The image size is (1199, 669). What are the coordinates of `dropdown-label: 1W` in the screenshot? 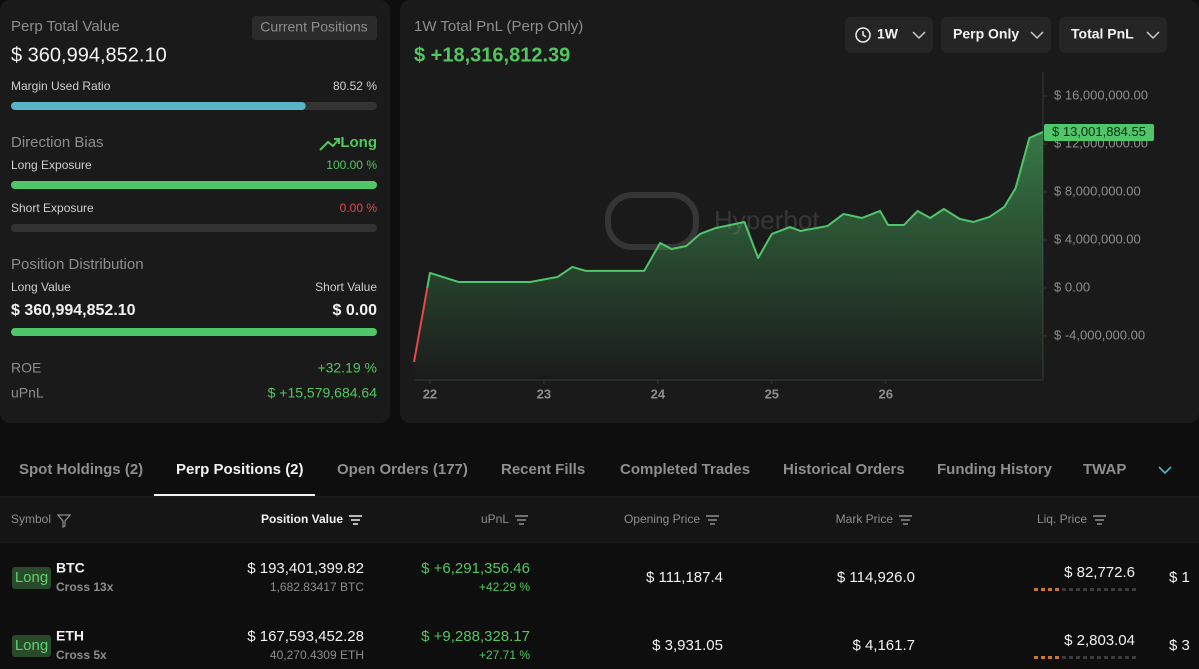 It's located at (888, 34).